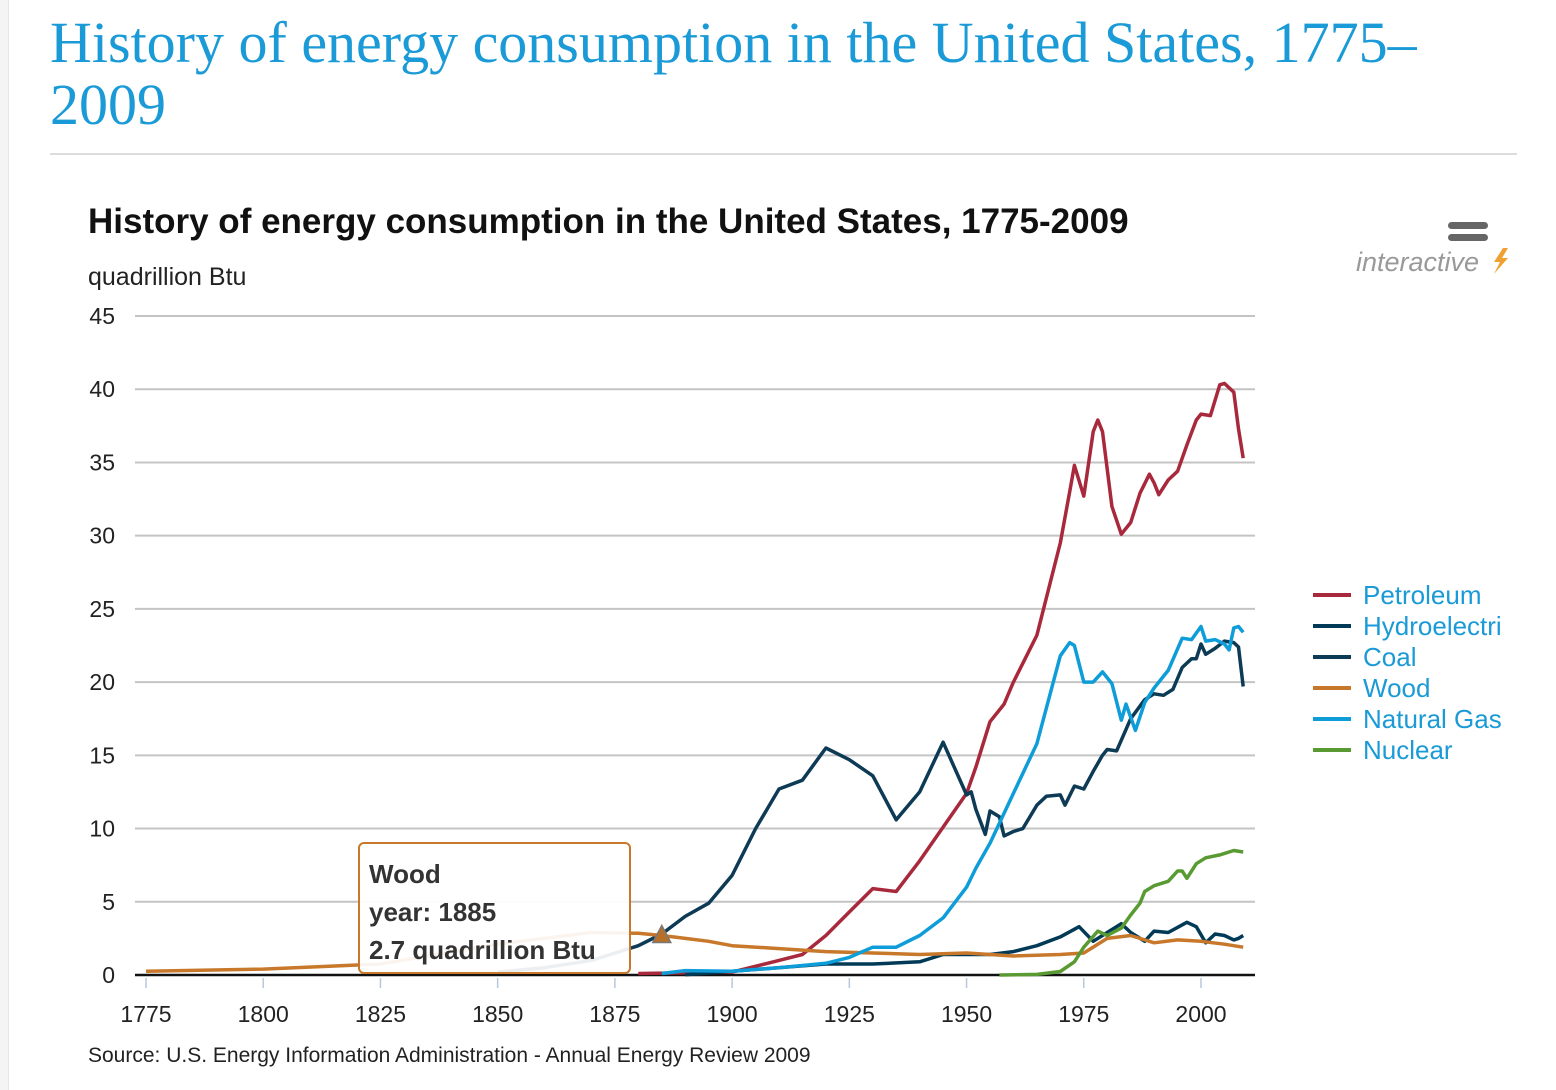  Describe the element at coordinates (380, 1014) in the screenshot. I see `x-tick-label: 1825` at that location.